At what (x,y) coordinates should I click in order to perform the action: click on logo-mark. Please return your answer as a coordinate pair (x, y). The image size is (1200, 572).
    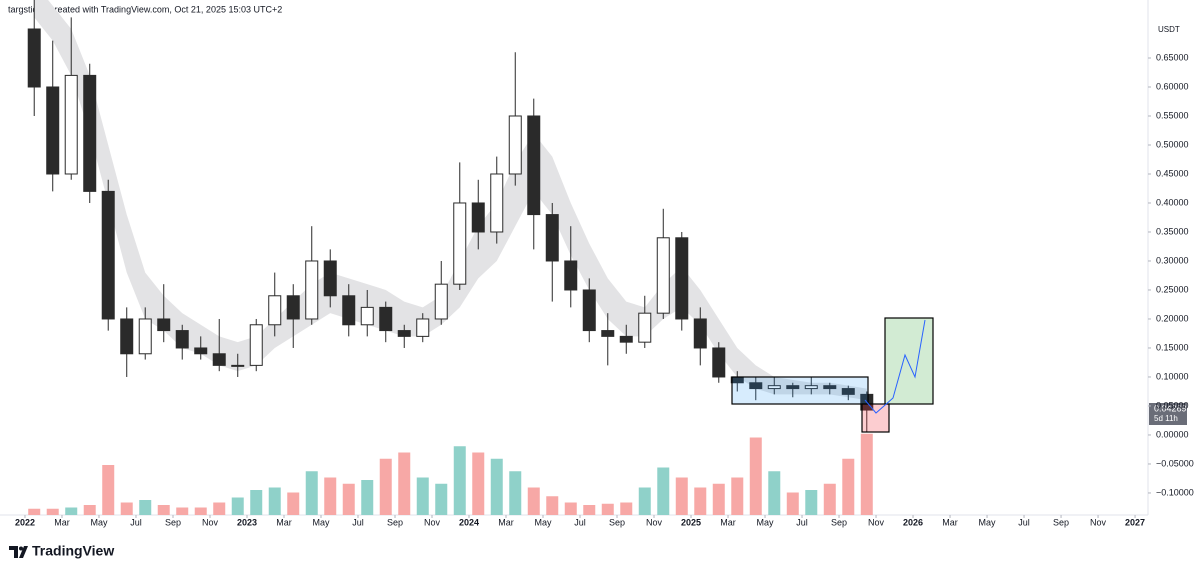
    Looking at the image, I should click on (18, 552).